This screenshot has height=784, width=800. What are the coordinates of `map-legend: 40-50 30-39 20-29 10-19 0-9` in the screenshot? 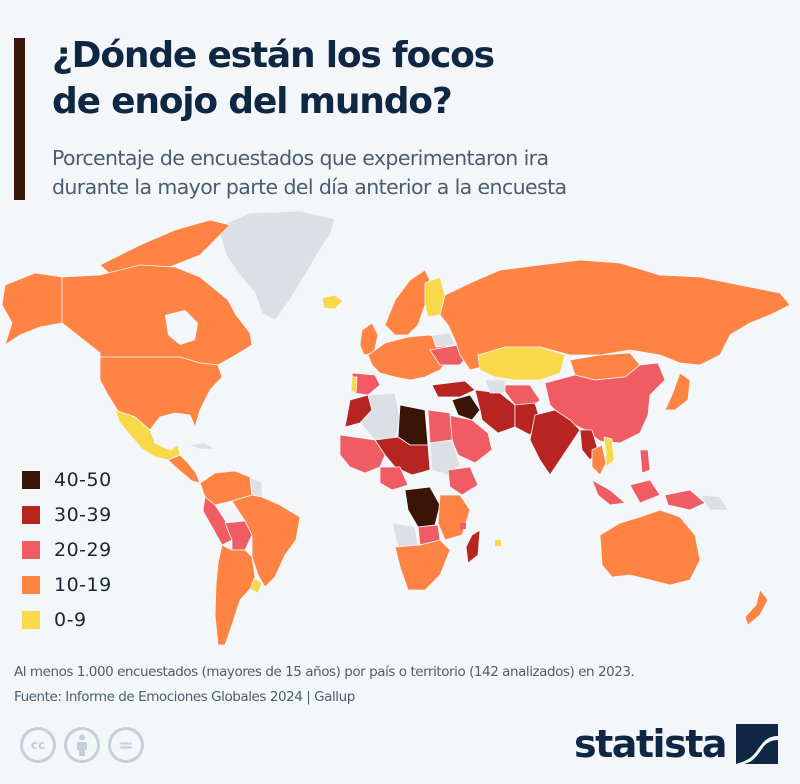 It's located at (67, 549).